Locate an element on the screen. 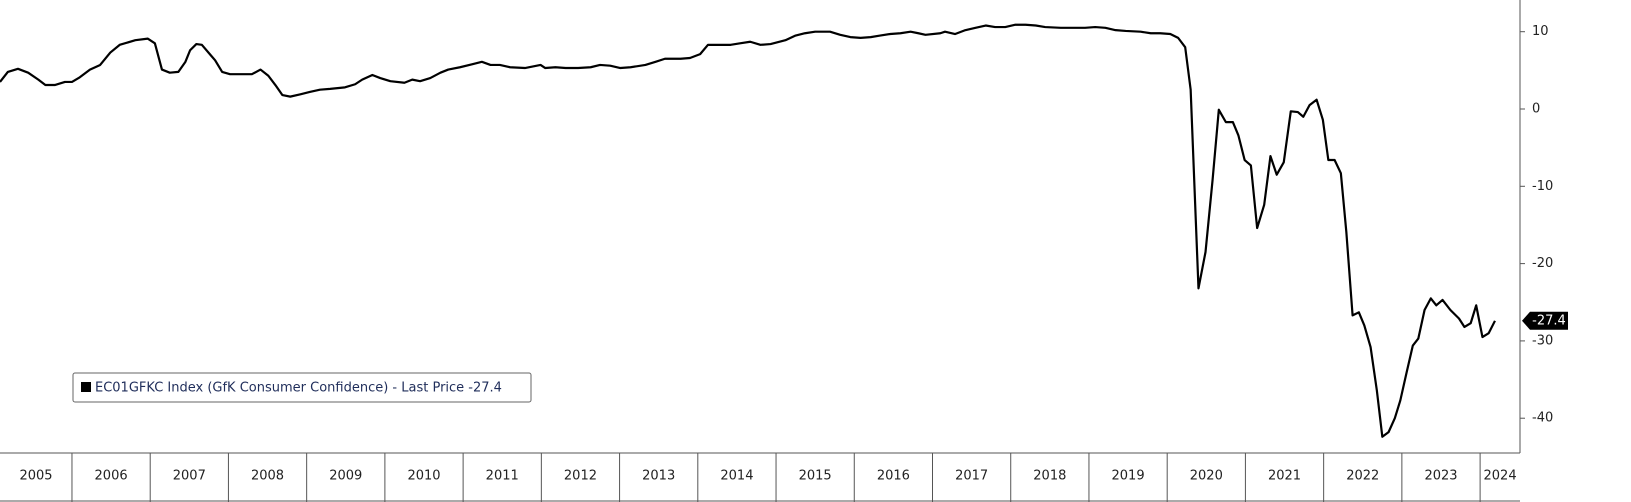  x-tick-label: 2023 is located at coordinates (1440, 476).